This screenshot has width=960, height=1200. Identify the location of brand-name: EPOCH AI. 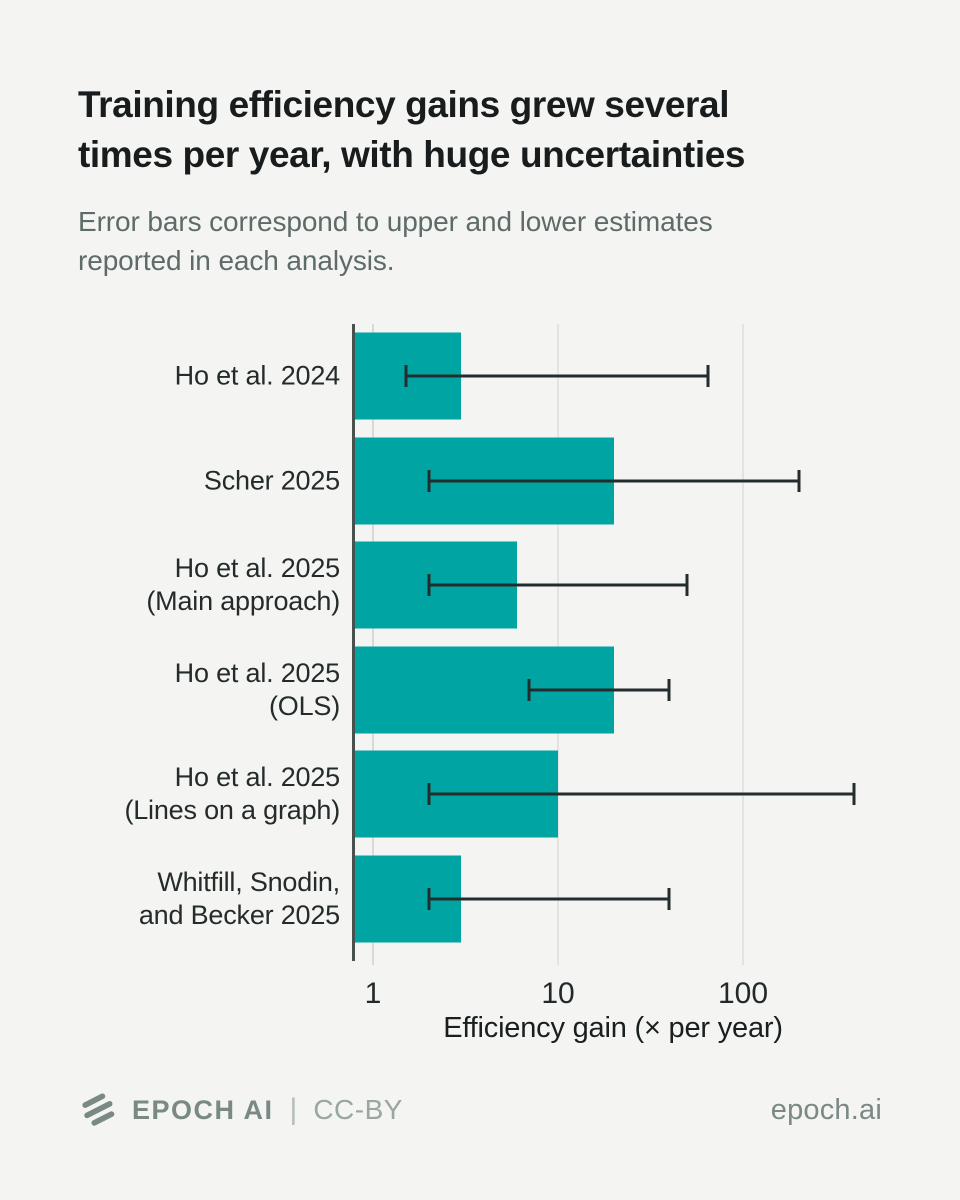
(203, 1109).